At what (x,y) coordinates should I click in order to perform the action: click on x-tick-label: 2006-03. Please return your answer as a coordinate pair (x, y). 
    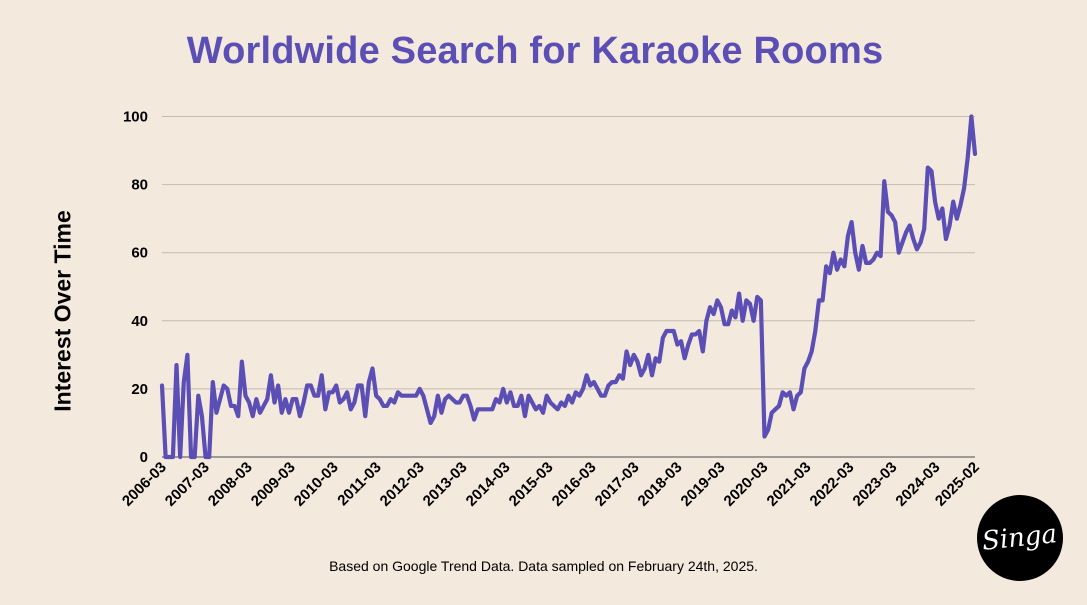
    Looking at the image, I should click on (144, 484).